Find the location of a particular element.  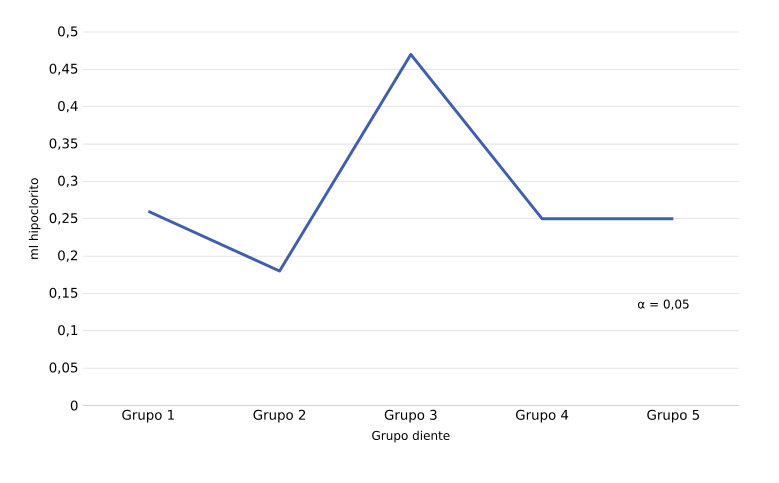

x-tick-label: Grupo 2 is located at coordinates (280, 416).